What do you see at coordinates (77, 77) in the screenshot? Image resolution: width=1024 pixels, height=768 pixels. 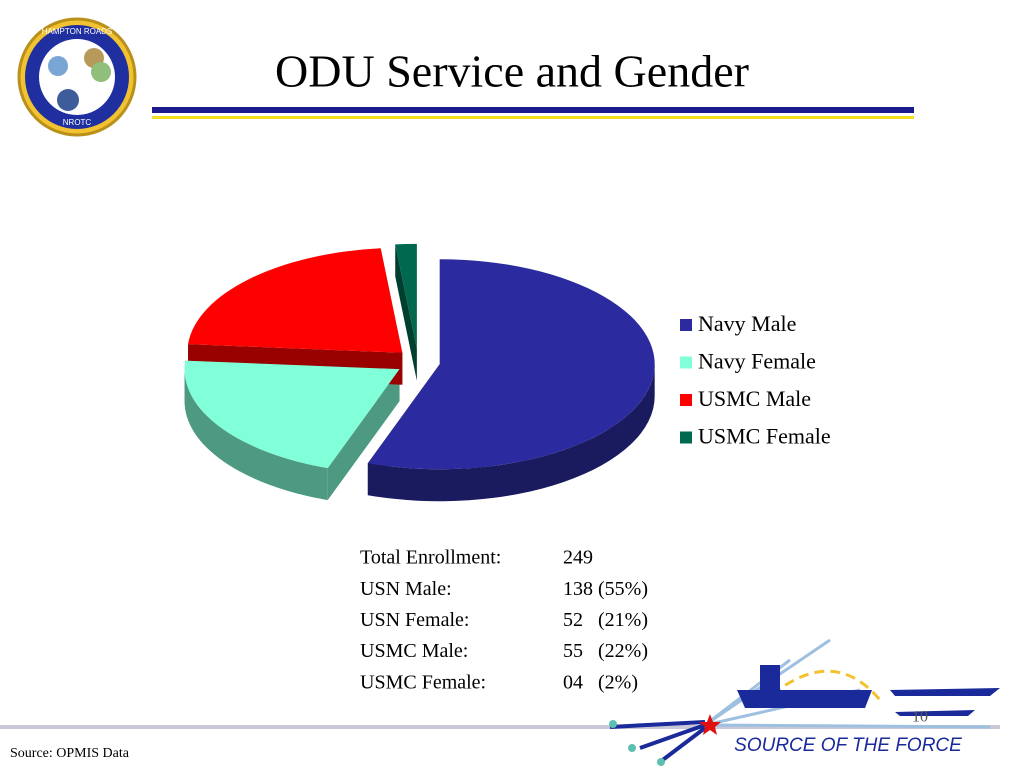 I see `logo: HAMPTON ROADS NROTC` at bounding box center [77, 77].